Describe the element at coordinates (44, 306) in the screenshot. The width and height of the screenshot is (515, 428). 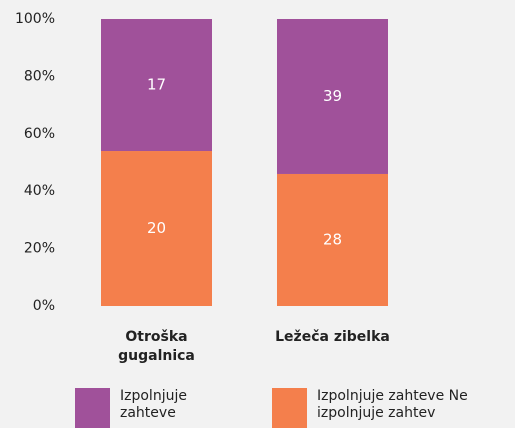
I see `y-tick-label: 0%` at that location.